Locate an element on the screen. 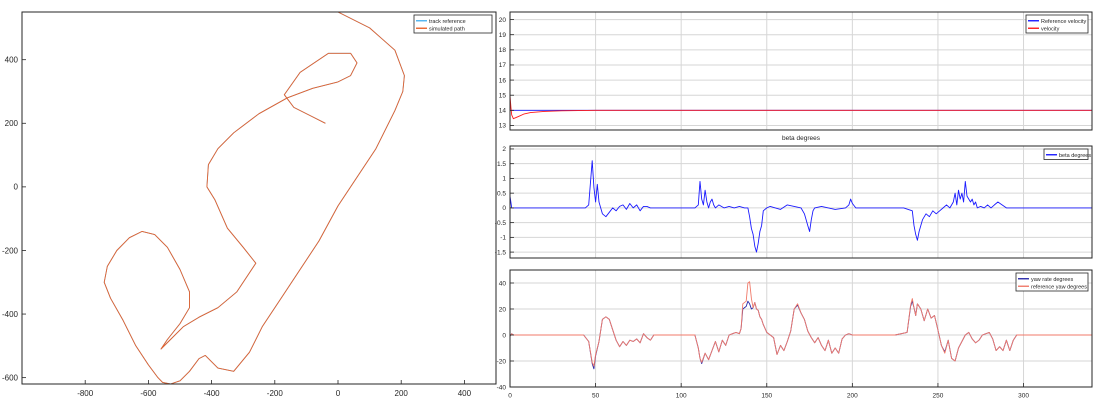 This screenshot has height=402, width=1100. y-tick-label: 200 is located at coordinates (12, 123).